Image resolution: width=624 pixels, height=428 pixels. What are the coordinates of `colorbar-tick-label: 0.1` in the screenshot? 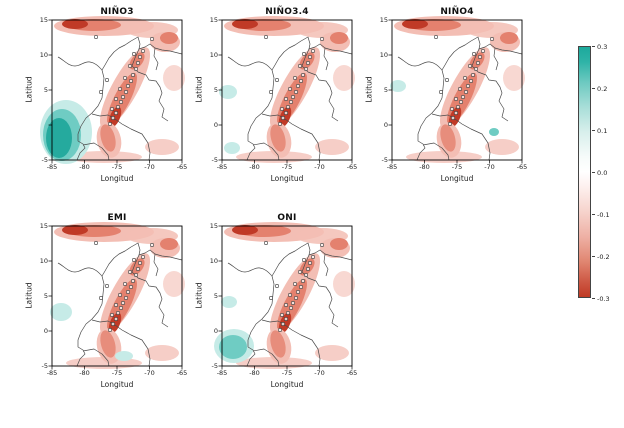 It's located at (602, 130).